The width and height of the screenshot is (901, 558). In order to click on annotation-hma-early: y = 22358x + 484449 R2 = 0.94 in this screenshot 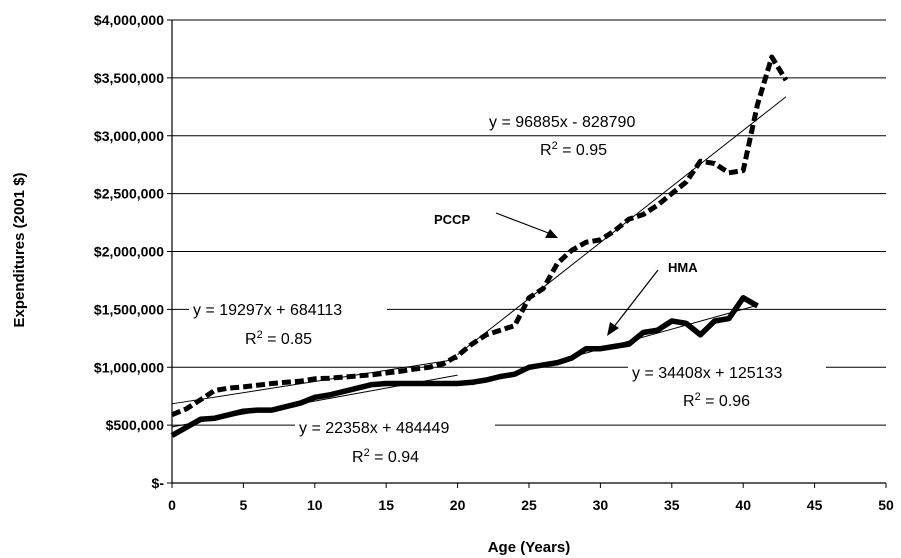, I will do `click(395, 441)`.